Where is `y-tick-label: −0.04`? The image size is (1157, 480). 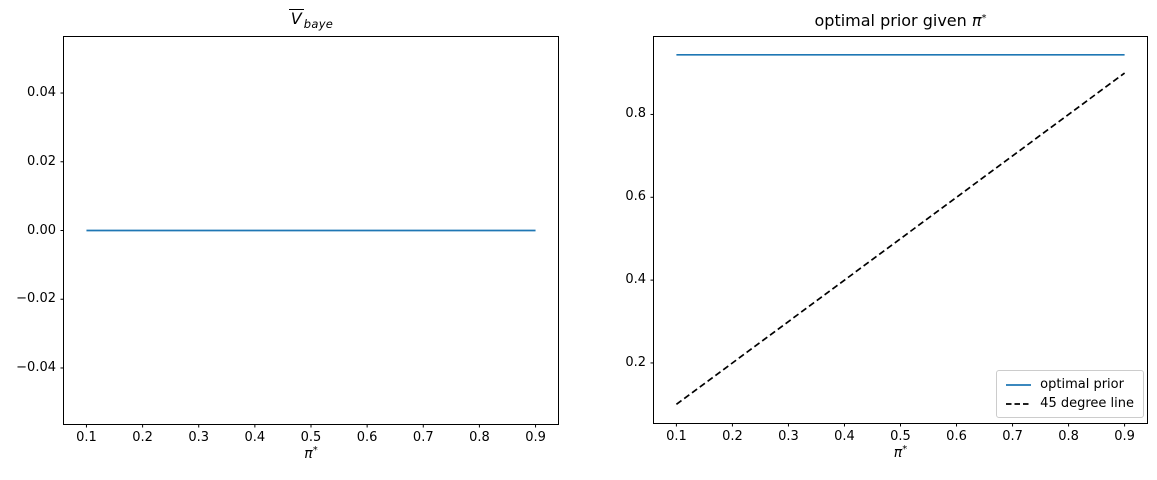 y-tick-label: −0.04 is located at coordinates (36, 367).